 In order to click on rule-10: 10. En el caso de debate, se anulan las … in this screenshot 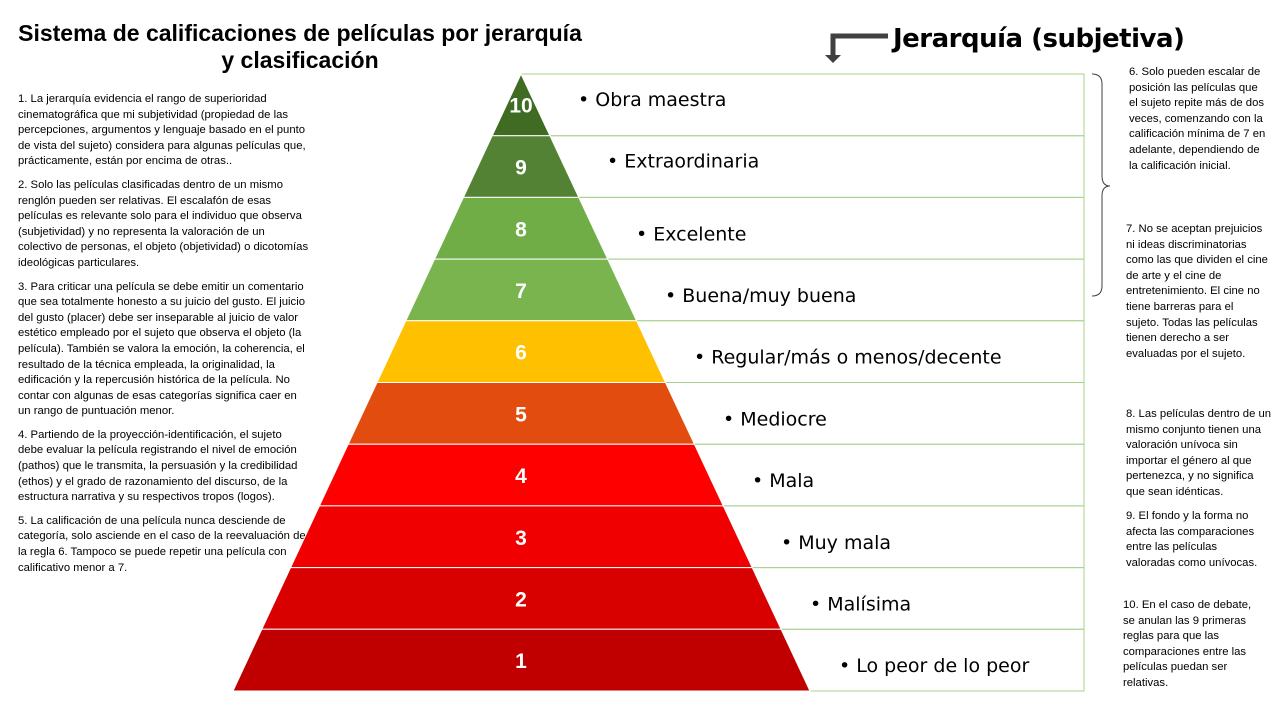, I will do `click(1187, 644)`.